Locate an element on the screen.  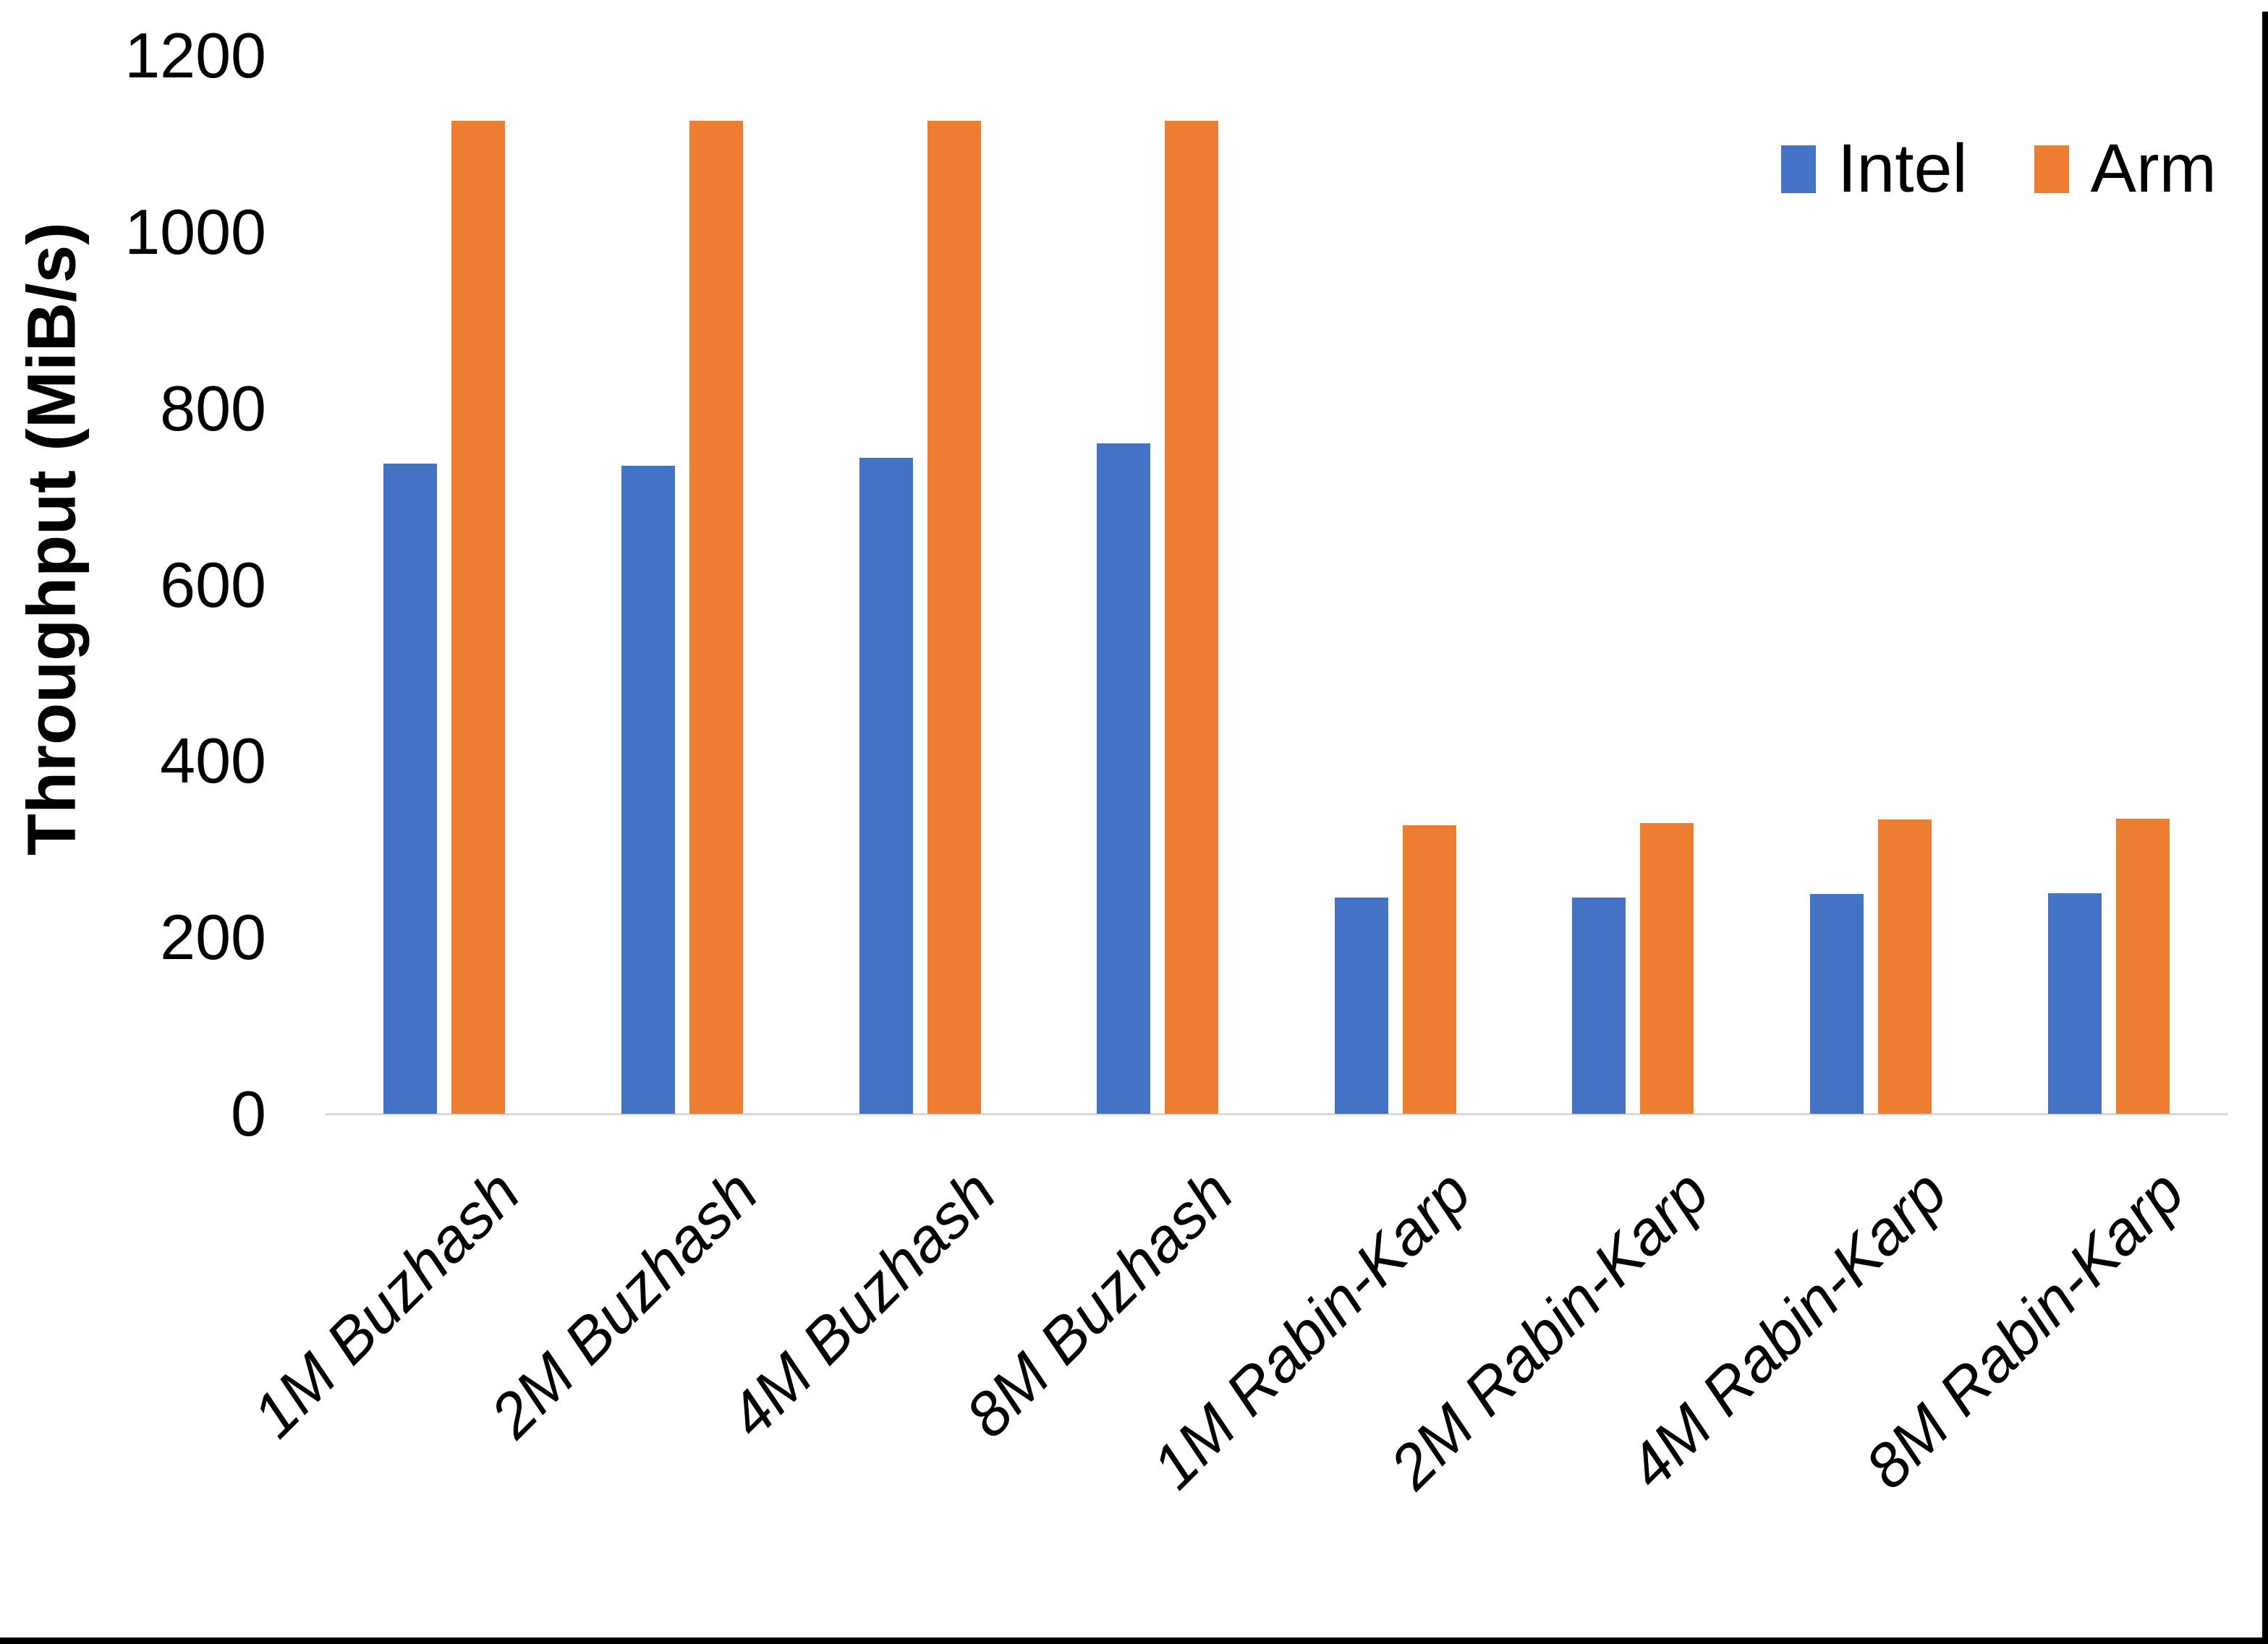
arm-color-swatch-icon is located at coordinates (2051, 169).